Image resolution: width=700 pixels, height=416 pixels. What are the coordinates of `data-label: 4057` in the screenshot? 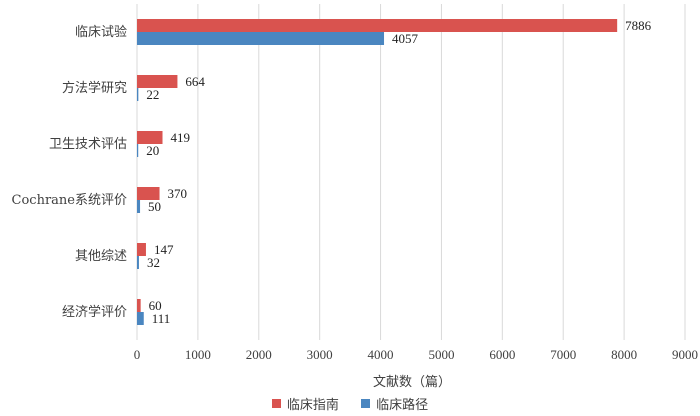 It's located at (405, 38).